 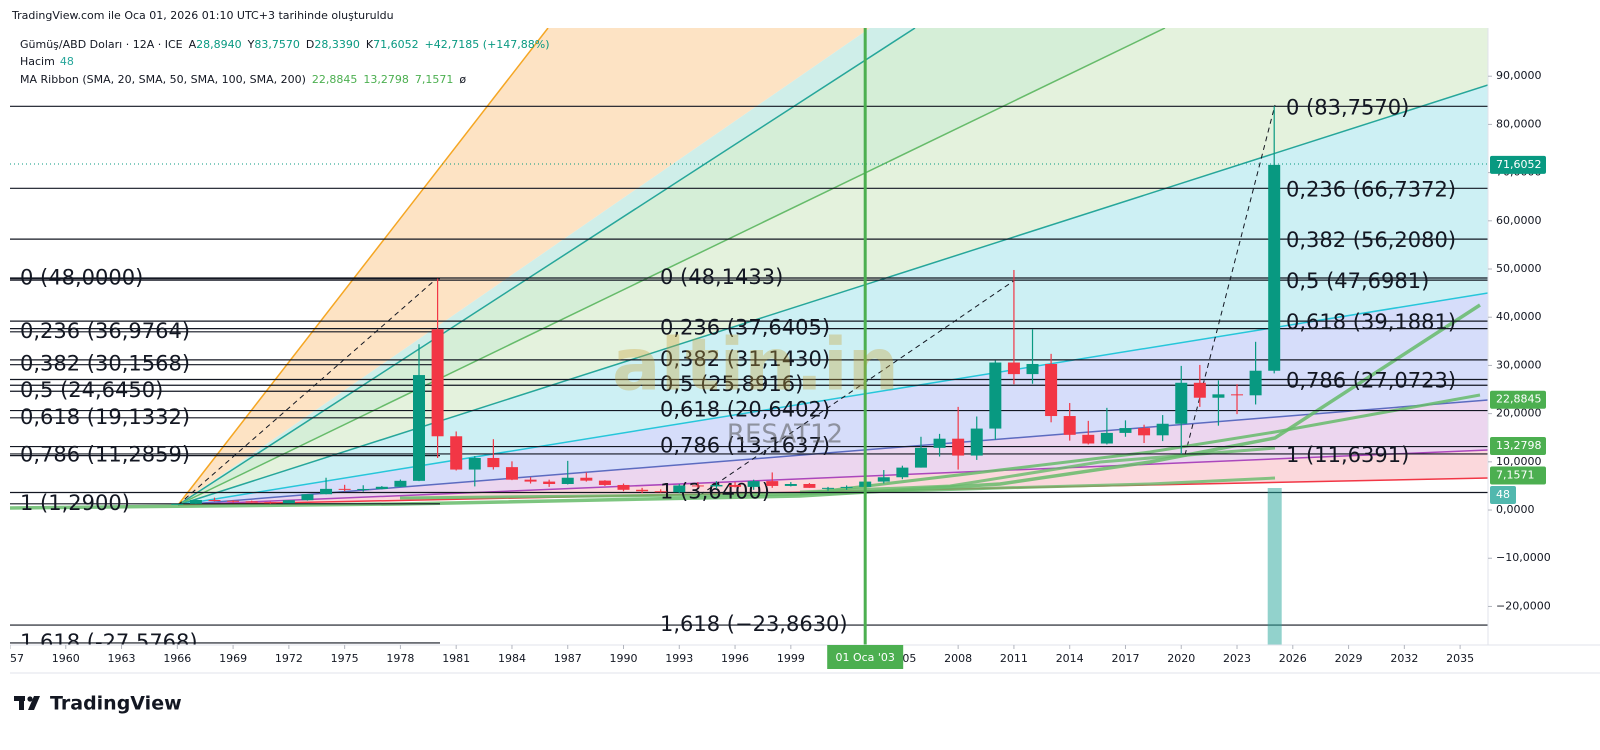 I want to click on x-tick-label: 1975, so click(x=345, y=658).